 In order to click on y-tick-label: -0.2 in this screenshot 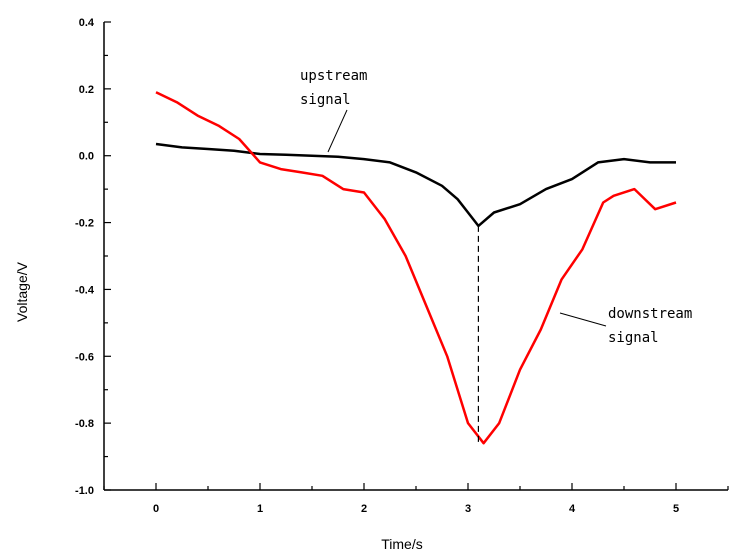, I will do `click(84, 224)`.